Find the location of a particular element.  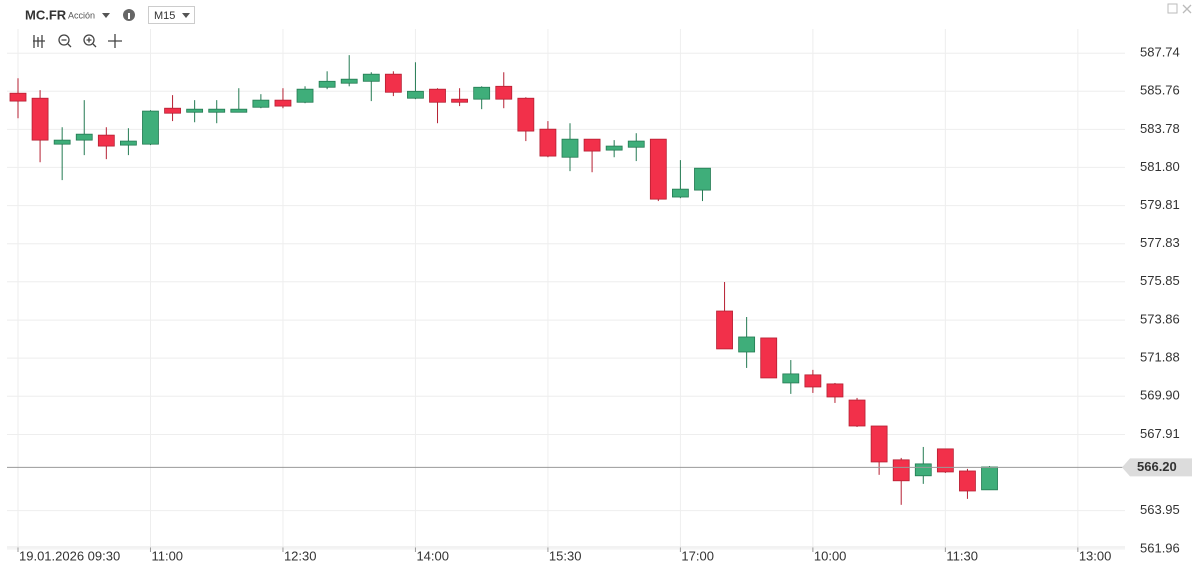

y-tick-label: 579.81 is located at coordinates (1160, 204).